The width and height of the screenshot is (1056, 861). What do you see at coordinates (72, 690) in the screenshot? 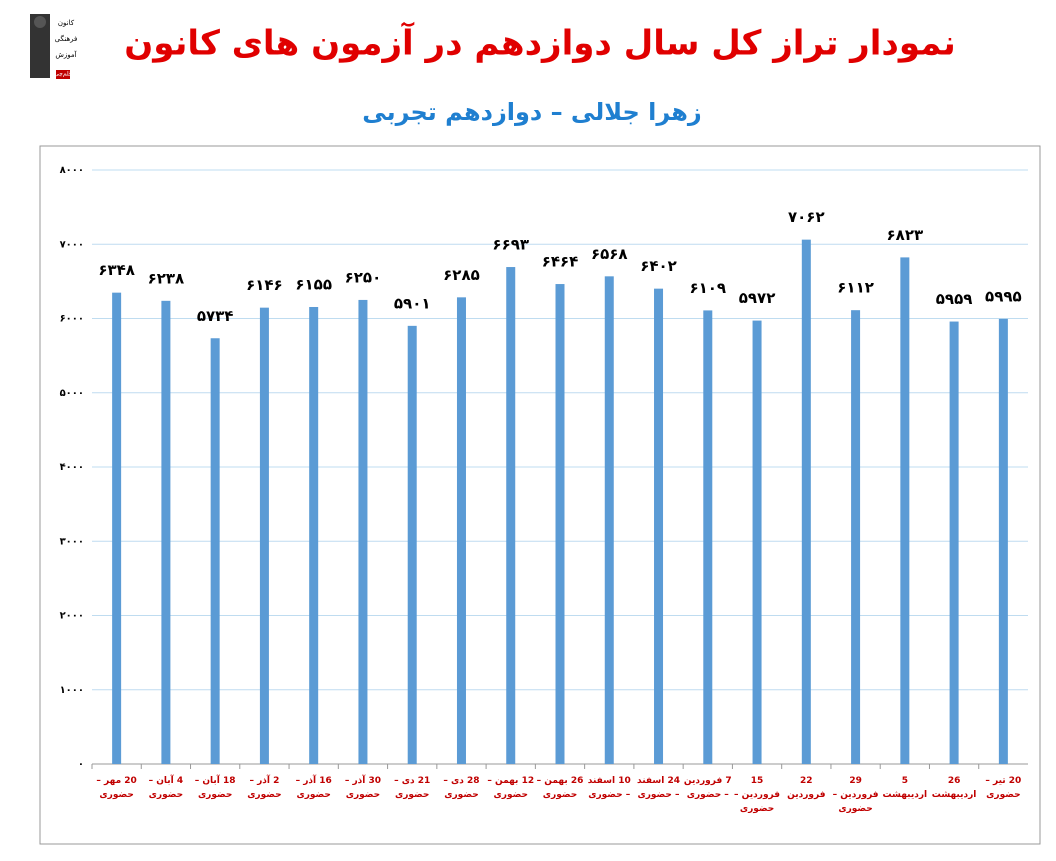
I see `y-tick-label: ۱۰۰۰` at bounding box center [72, 690].